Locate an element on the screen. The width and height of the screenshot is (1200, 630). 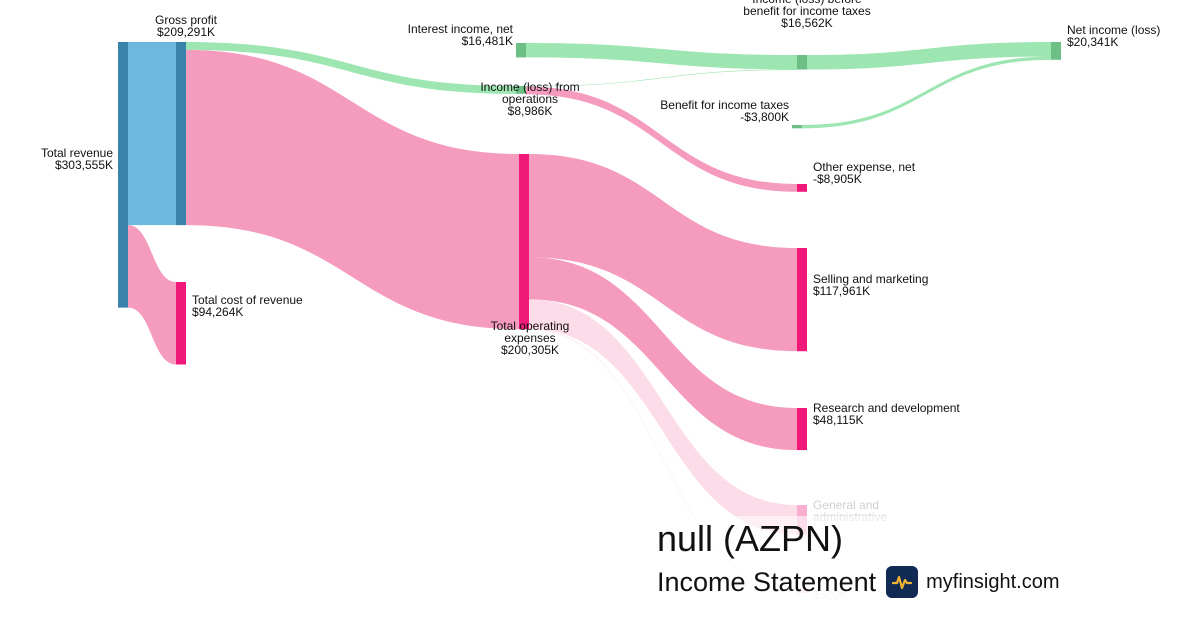
node-selling_marketing is located at coordinates (802, 300).